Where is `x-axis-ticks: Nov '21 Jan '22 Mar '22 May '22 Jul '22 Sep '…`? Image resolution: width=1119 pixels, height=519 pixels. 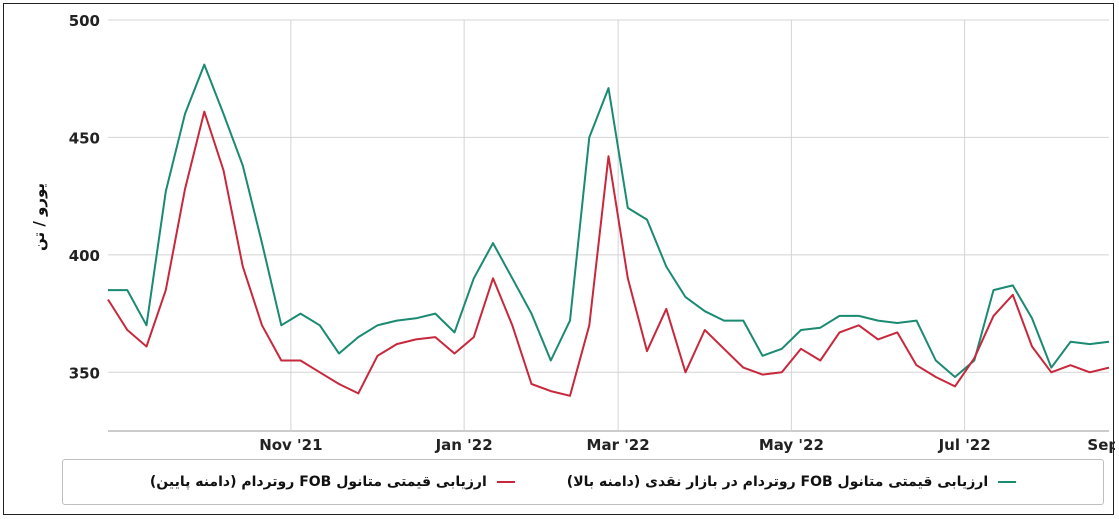
x-axis-ticks: Nov '21 Jan '22 Mar '22 May '22 Jul '22 Sep '… is located at coordinates (687, 445).